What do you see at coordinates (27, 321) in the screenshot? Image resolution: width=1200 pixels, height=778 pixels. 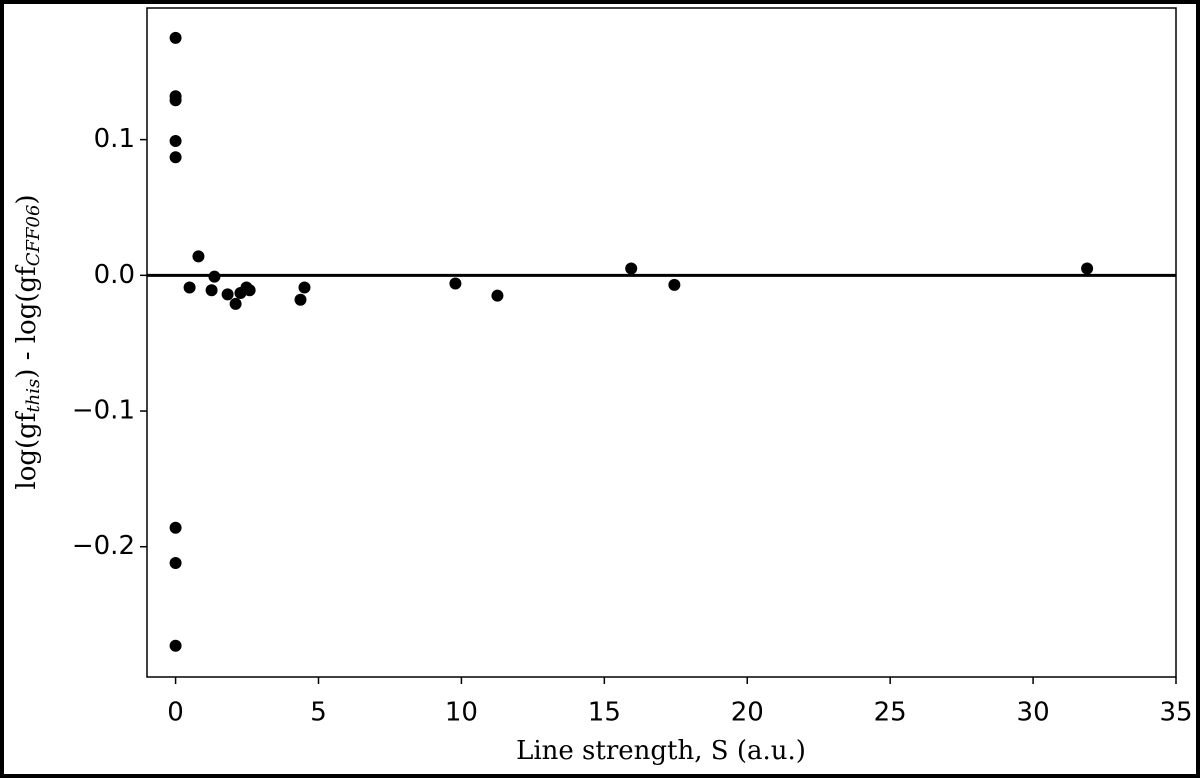 I see `y-label-part: ) - log(gf` at bounding box center [27, 321].